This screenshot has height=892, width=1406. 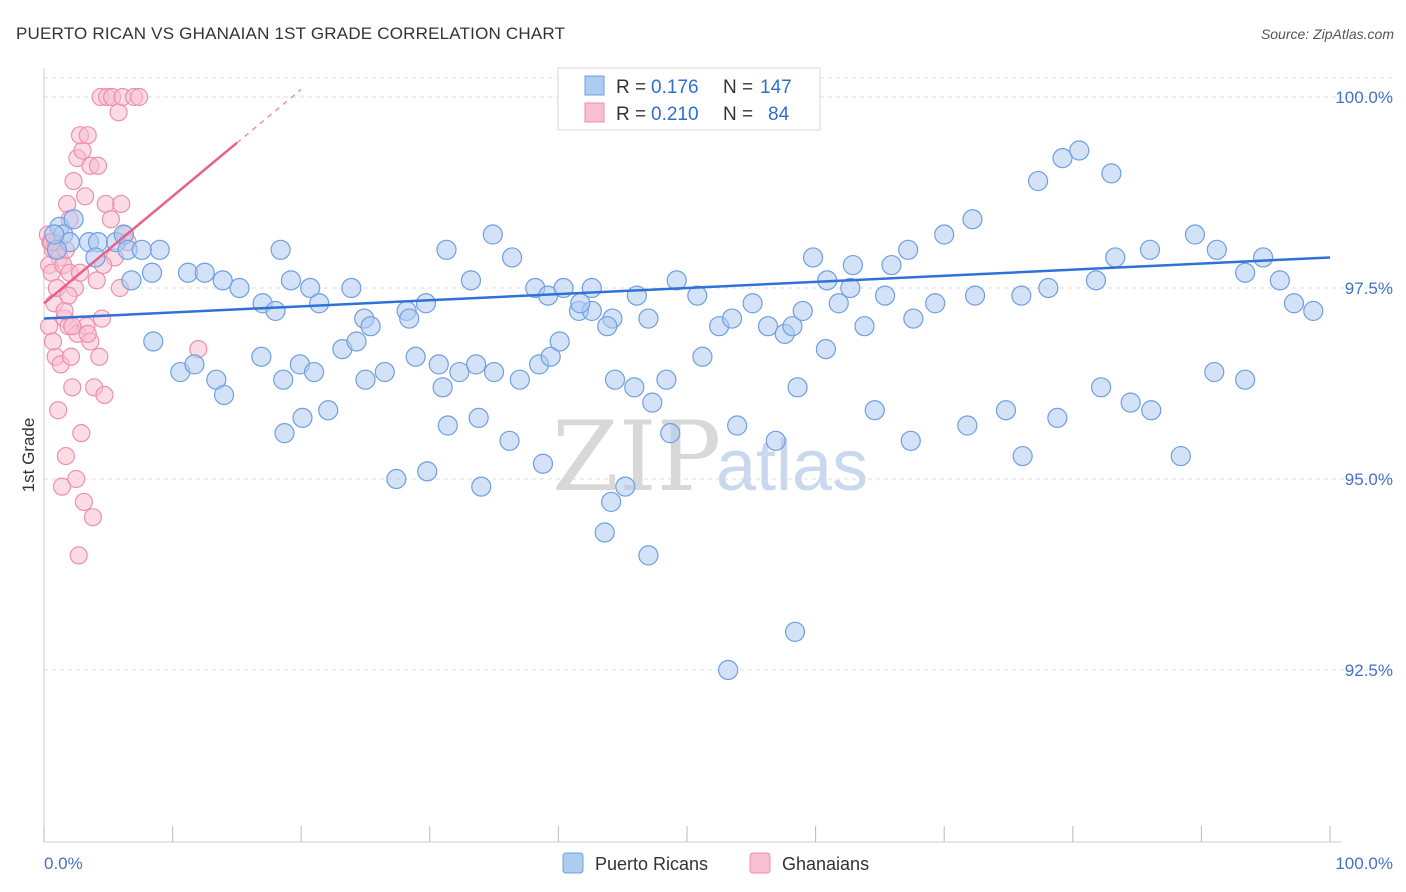 I want to click on y-axis-tick-labels: 100.0% 97.5% 95.0% 92.5%, so click(x=1364, y=384).